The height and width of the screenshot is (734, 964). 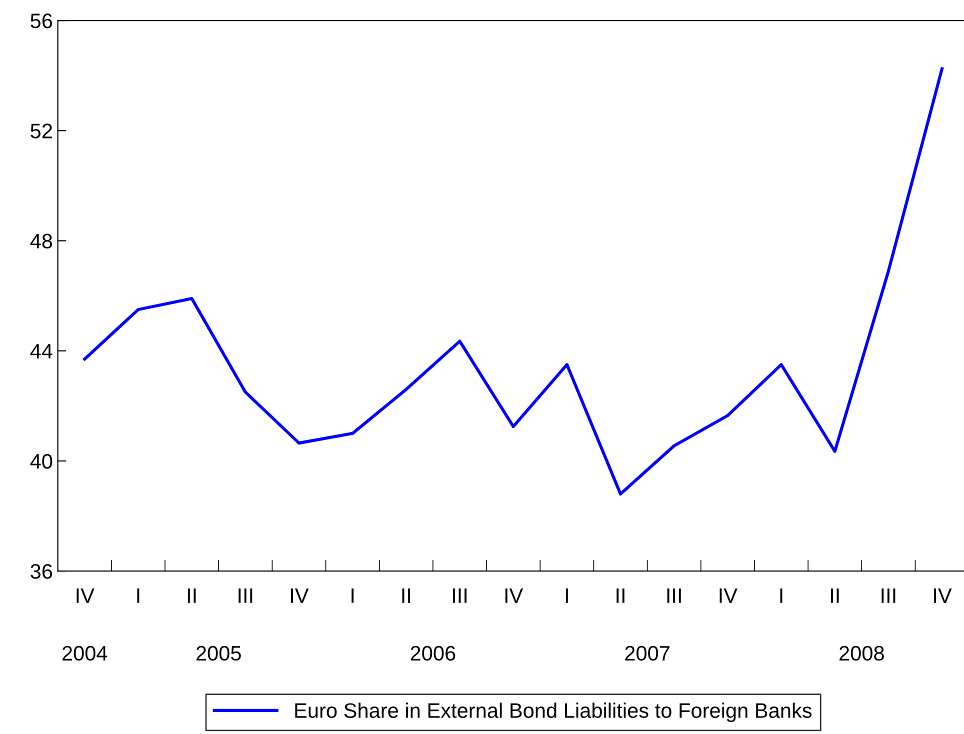 I want to click on y-tick-label: 52, so click(x=41, y=131).